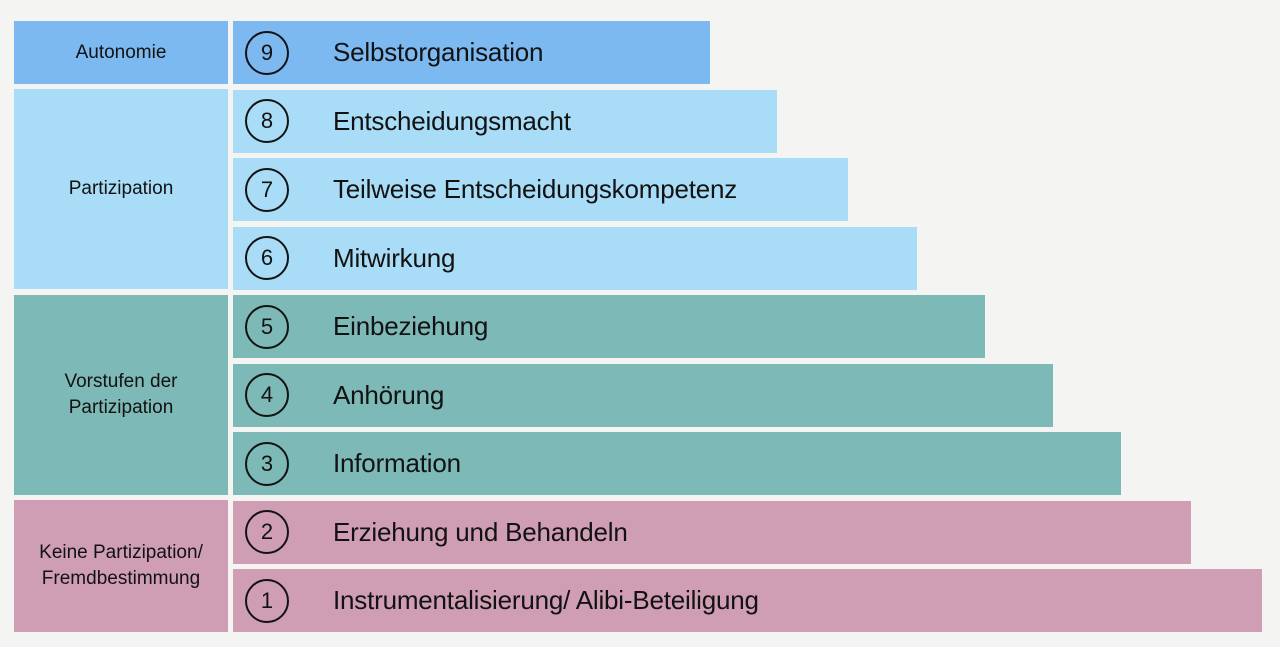  I want to click on level-number-badge: 1, so click(267, 600).